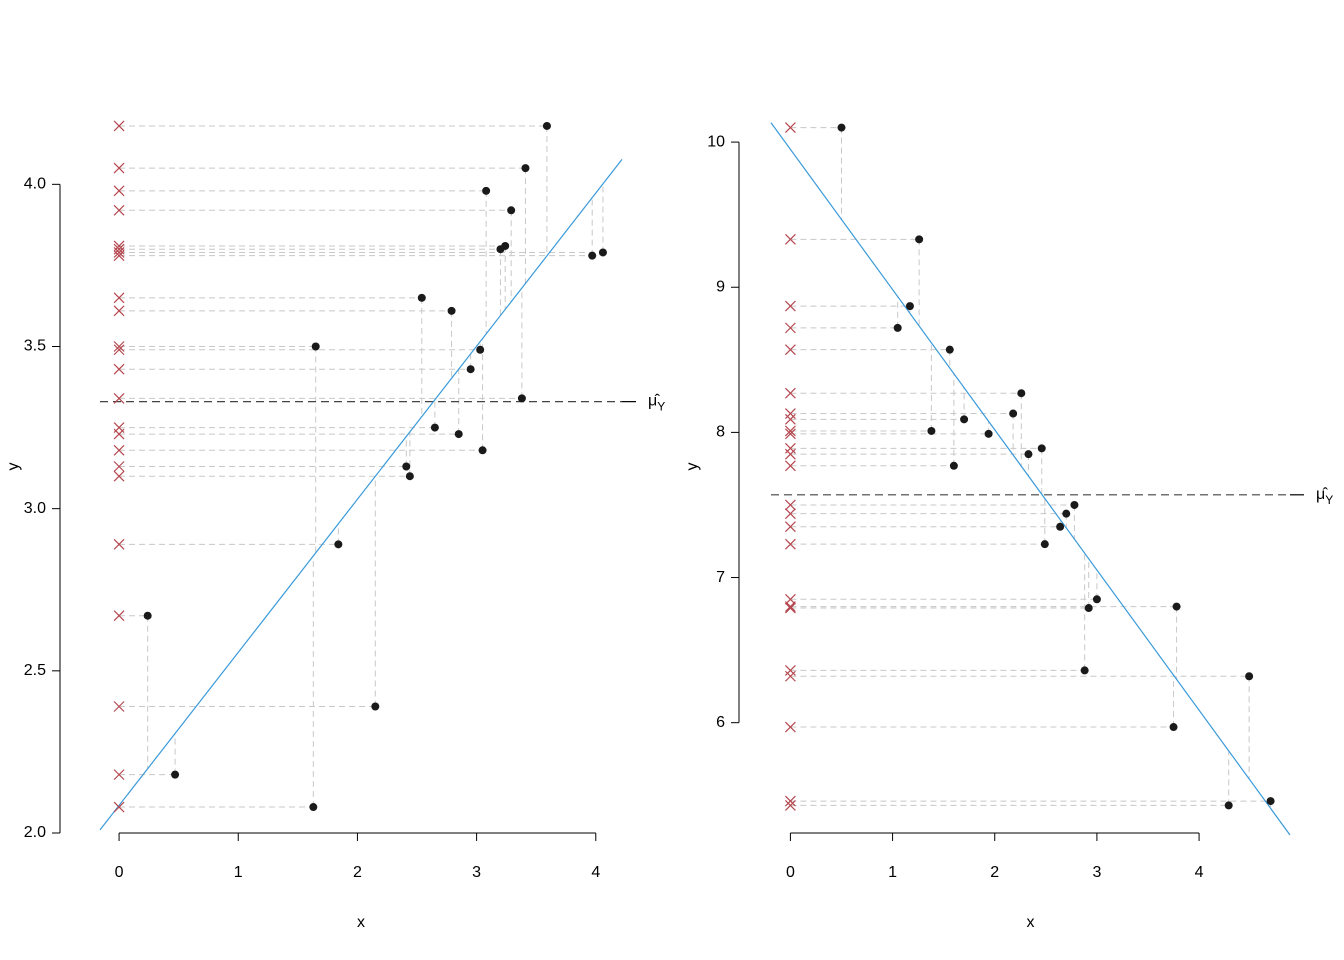 Image resolution: width=1344 pixels, height=960 pixels. What do you see at coordinates (35, 832) in the screenshot?
I see `y-tick-label: 2.0` at bounding box center [35, 832].